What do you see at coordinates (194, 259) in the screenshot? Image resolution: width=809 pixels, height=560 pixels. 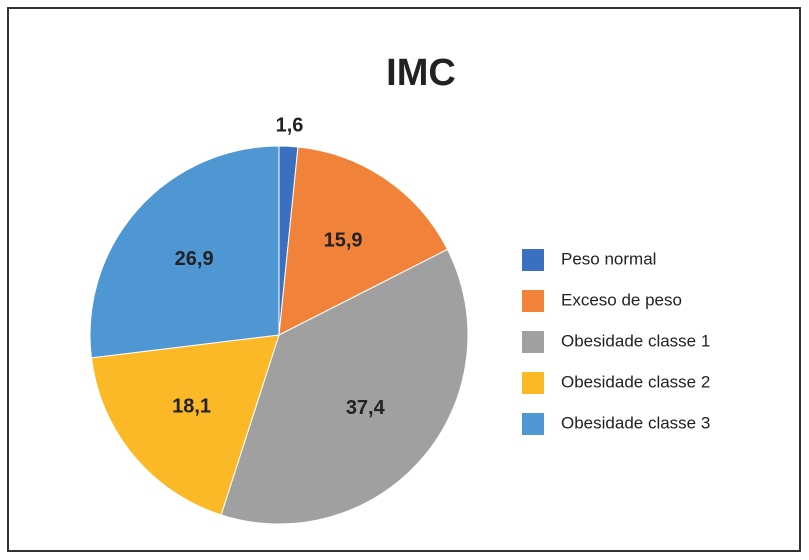 I see `data-label: 26,9` at bounding box center [194, 259].